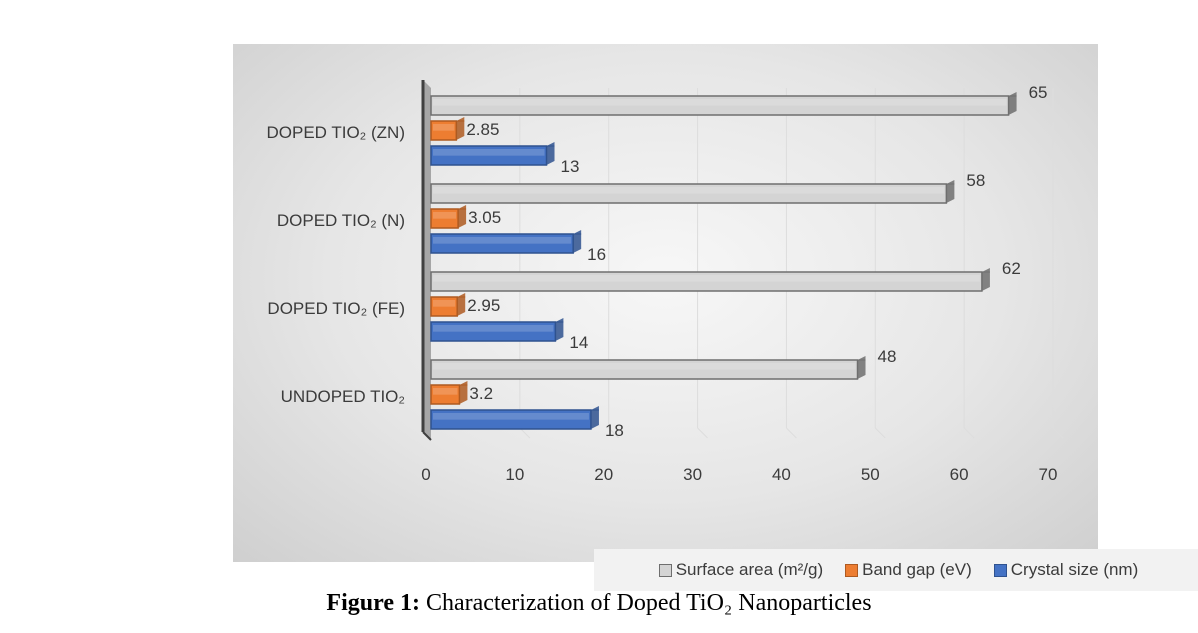 The image size is (1198, 633). What do you see at coordinates (373, 603) in the screenshot?
I see `caption-label: Figure 1:` at bounding box center [373, 603].